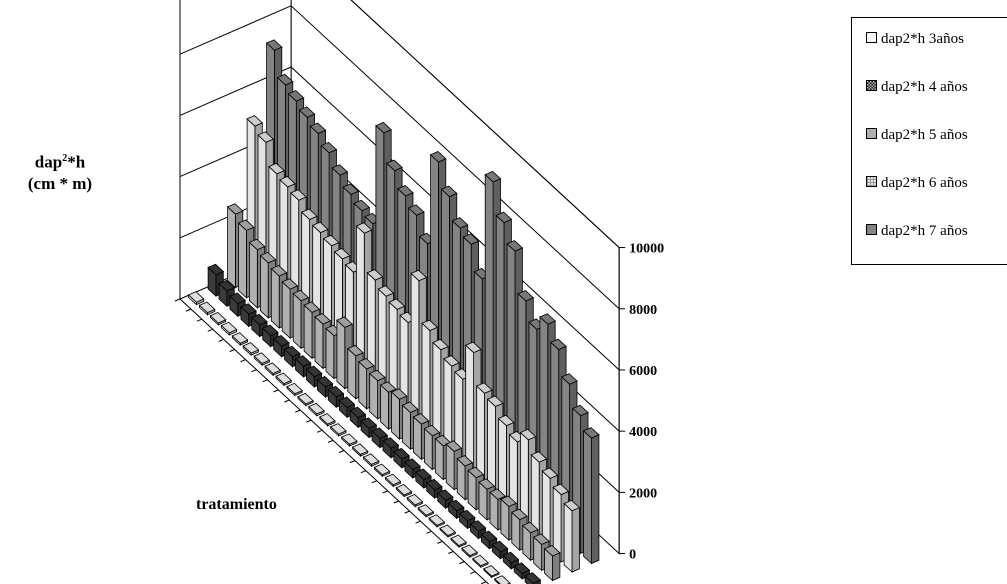 This screenshot has width=1007, height=584. I want to click on legend-item: dap2*h 3años, so click(915, 39).